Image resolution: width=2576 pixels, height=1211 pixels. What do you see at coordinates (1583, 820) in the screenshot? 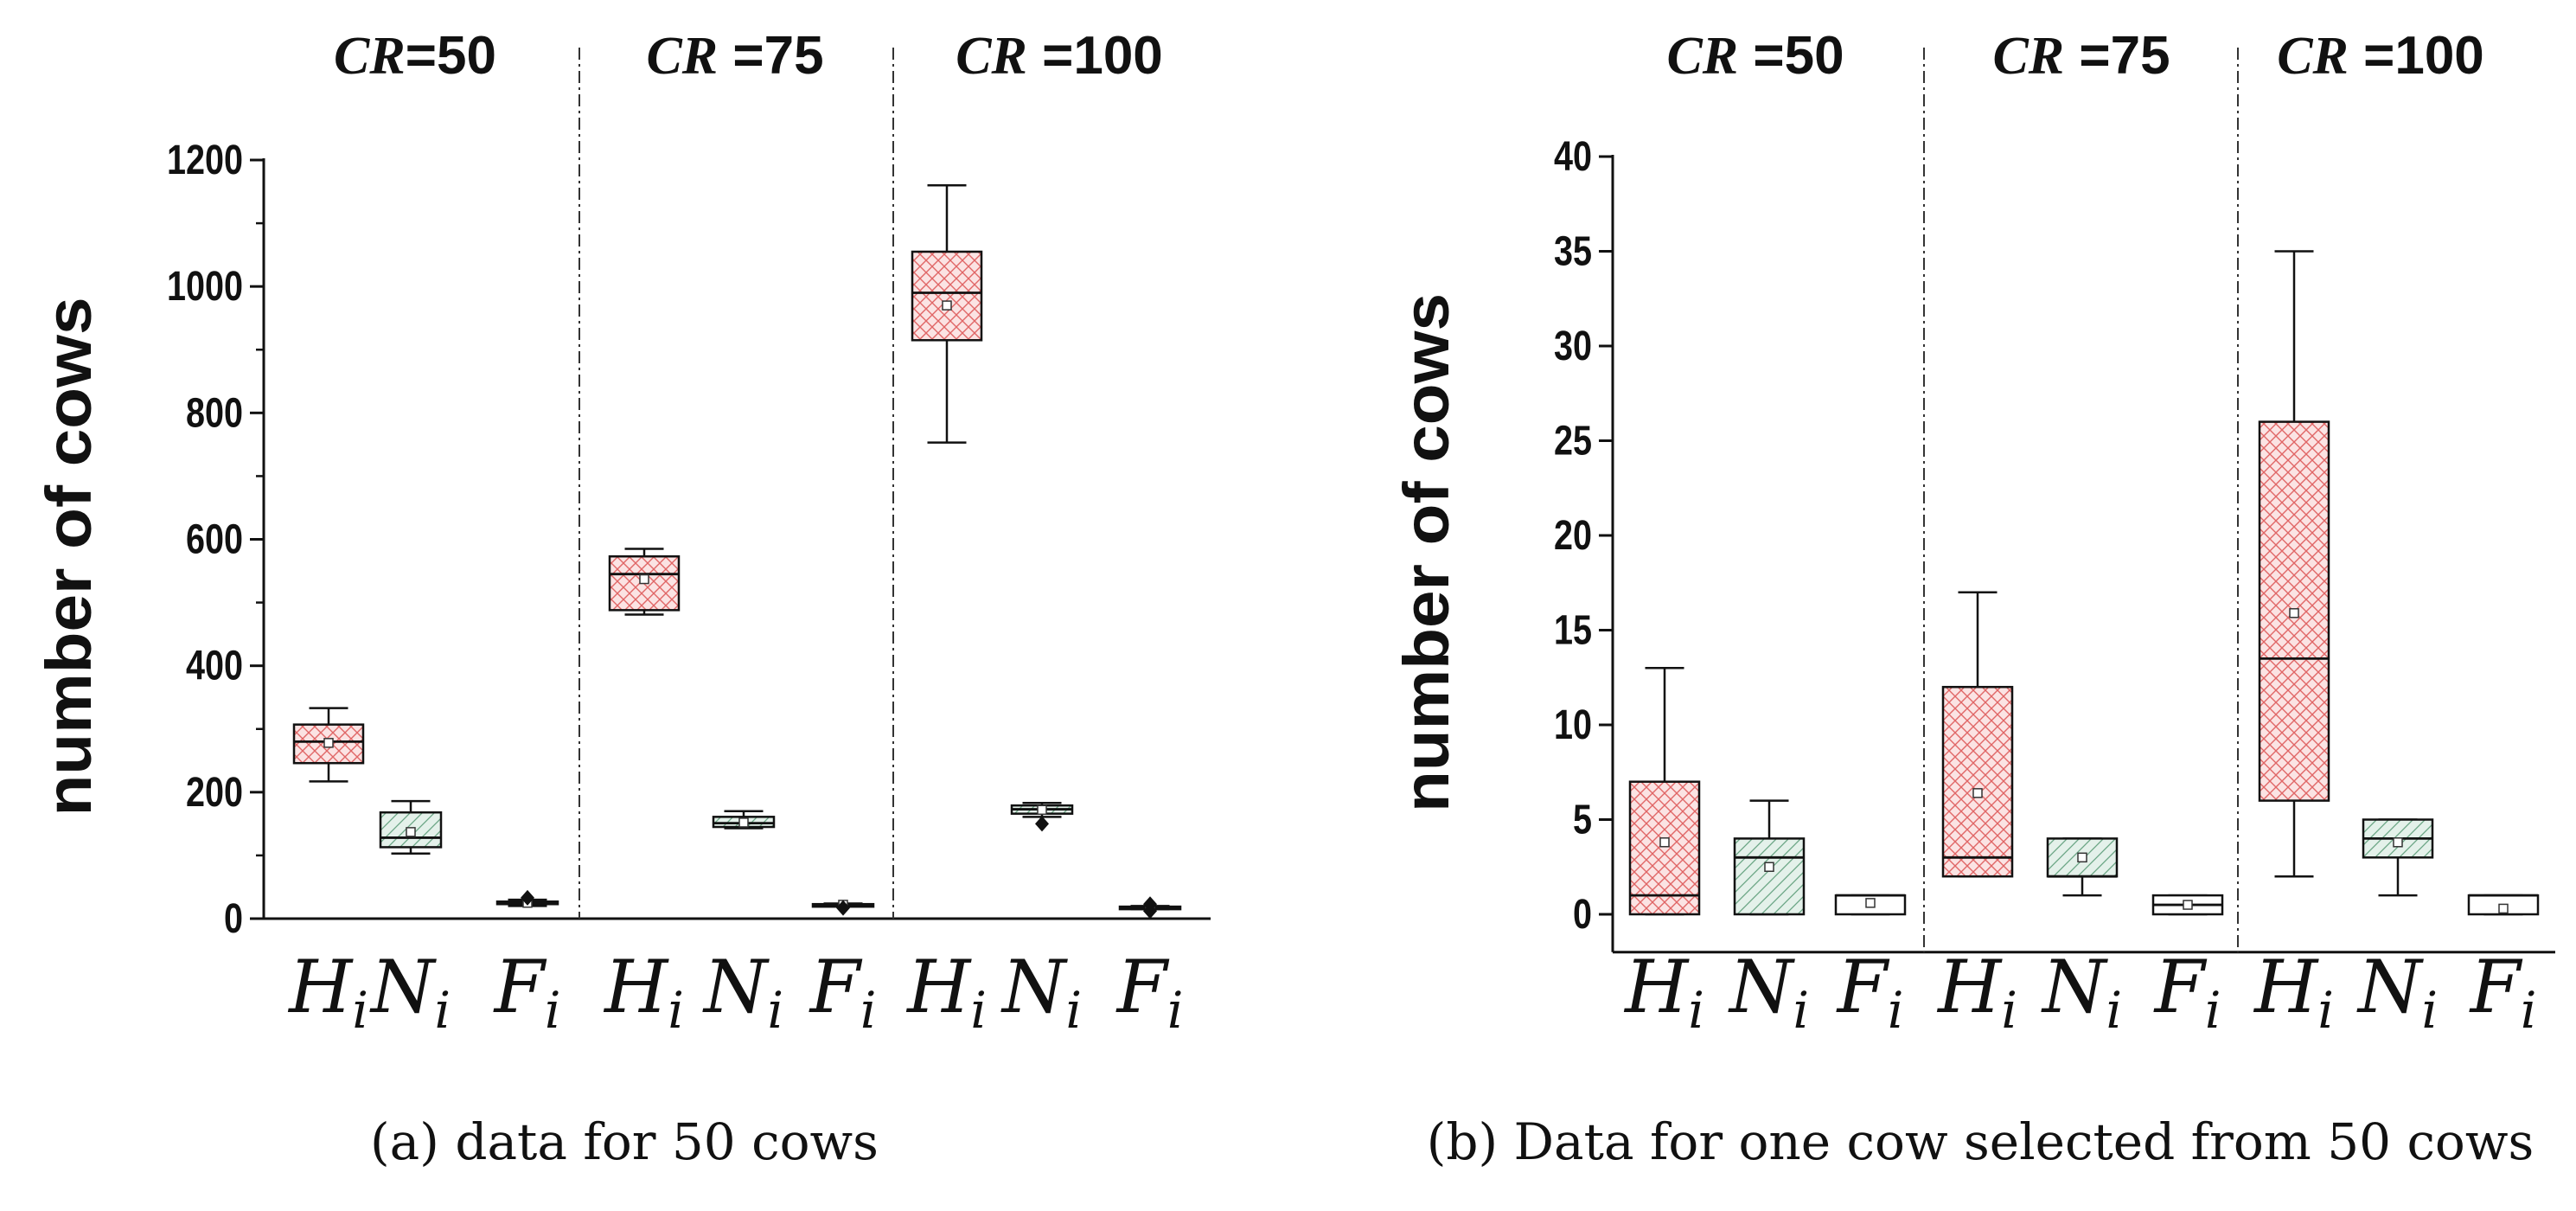
I see `y-tick-label: 5` at bounding box center [1583, 820].